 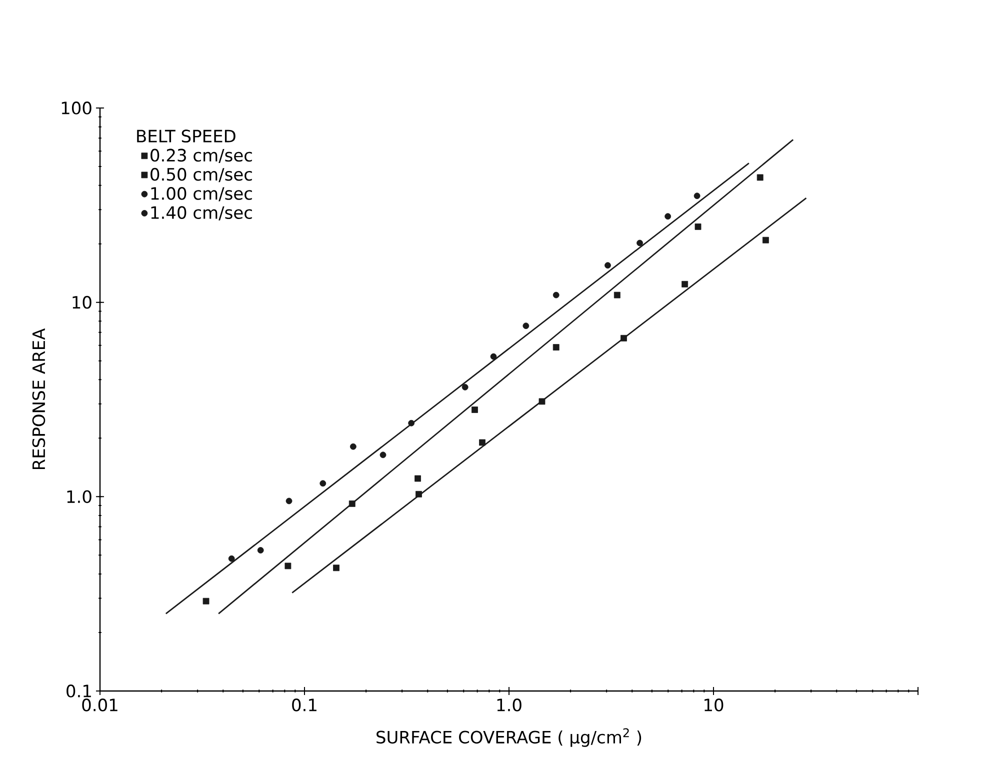 What do you see at coordinates (304, 705) in the screenshot?
I see `x-tick-label: 0.1` at bounding box center [304, 705].